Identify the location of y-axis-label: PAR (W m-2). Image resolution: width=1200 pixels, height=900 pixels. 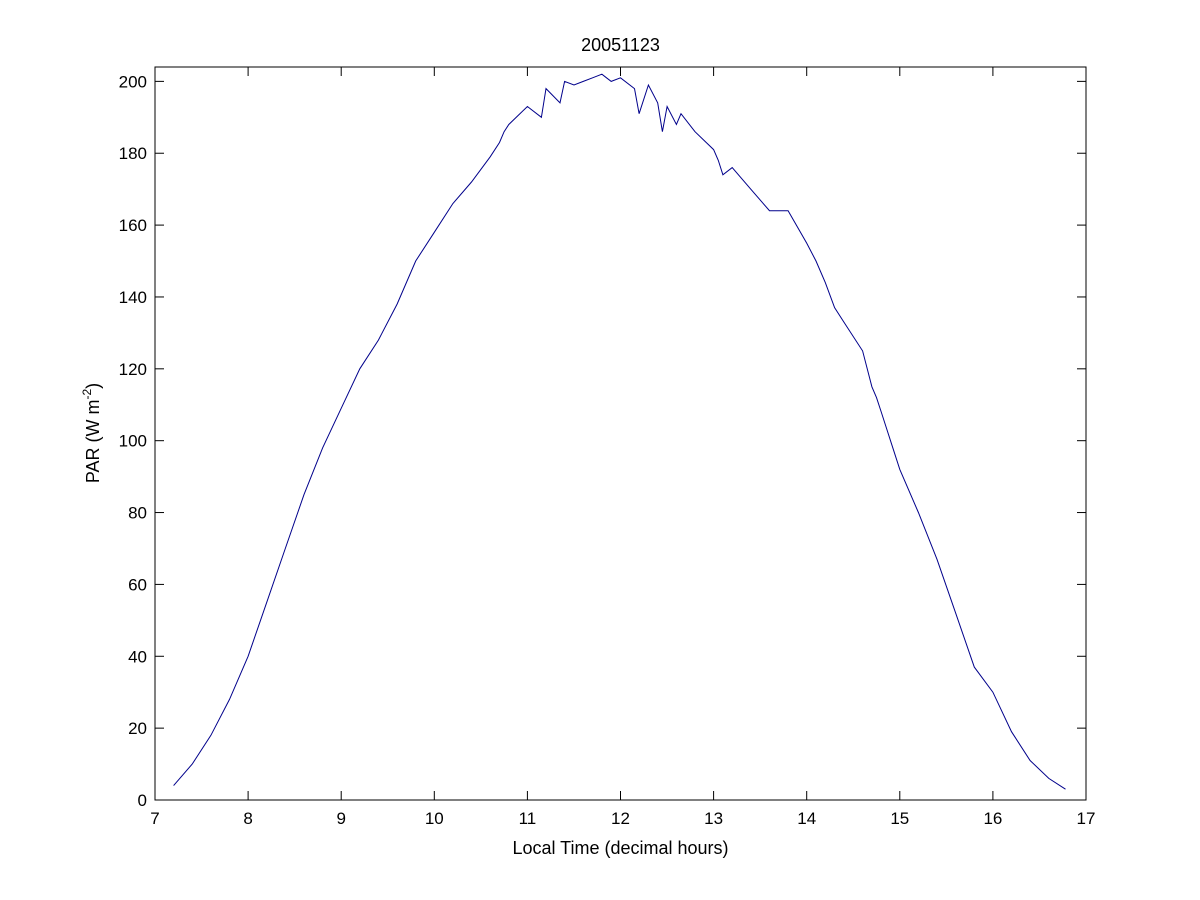
(91, 433).